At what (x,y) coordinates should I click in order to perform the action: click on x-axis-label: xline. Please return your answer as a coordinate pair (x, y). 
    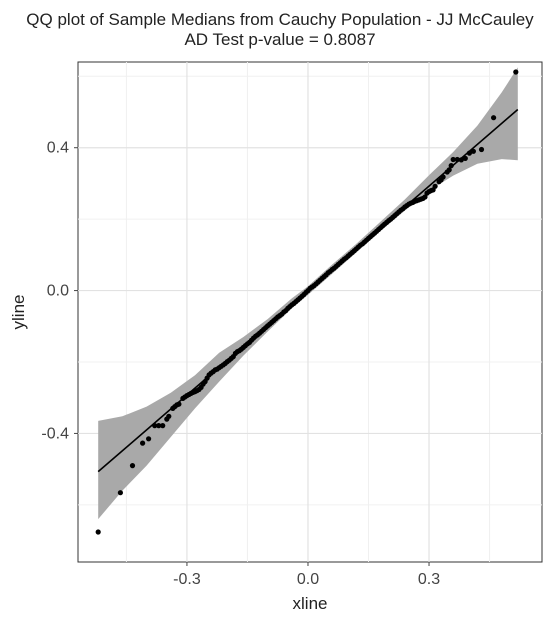
    Looking at the image, I should click on (310, 603).